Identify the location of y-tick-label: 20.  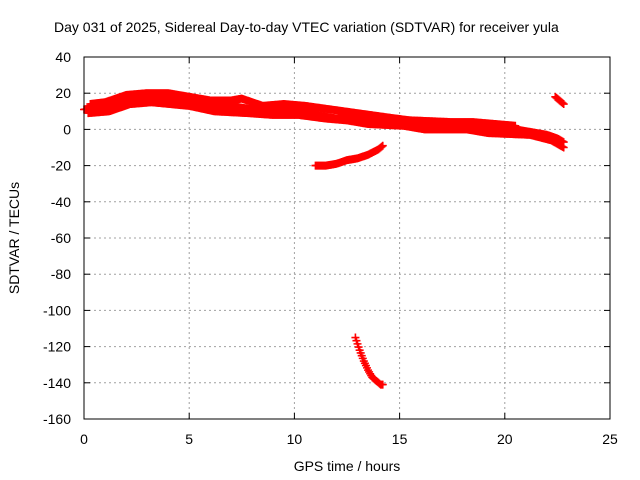
(63, 93).